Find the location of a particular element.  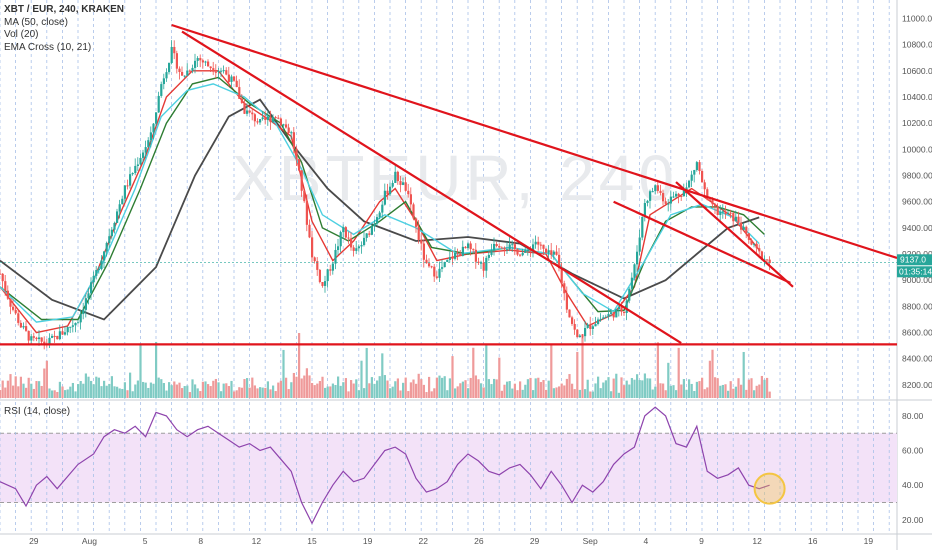

ma-legend: MA (50, close) is located at coordinates (36, 22).